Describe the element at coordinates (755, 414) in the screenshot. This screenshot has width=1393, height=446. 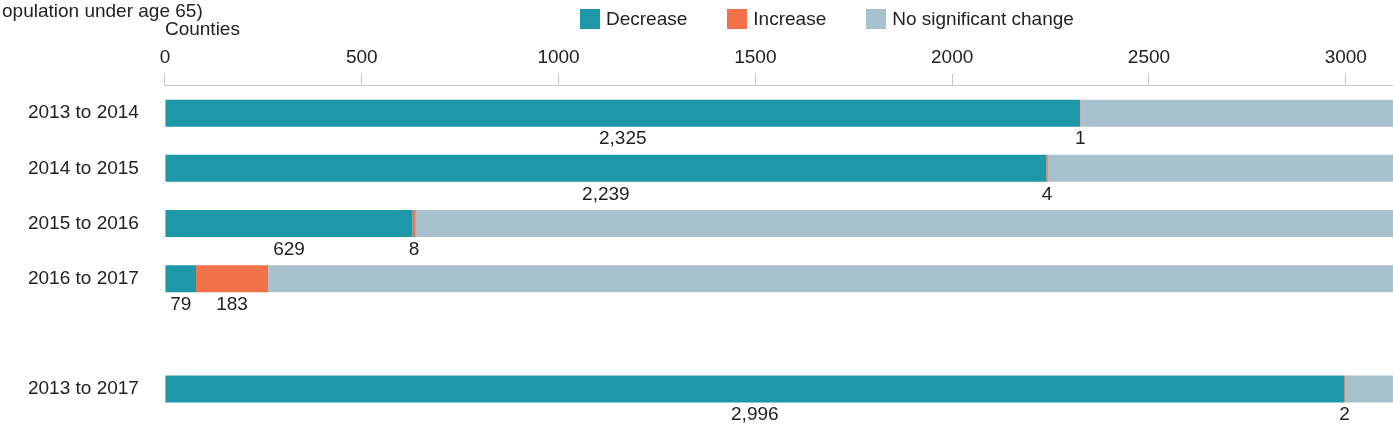
I see `data-label: 2,996` at that location.